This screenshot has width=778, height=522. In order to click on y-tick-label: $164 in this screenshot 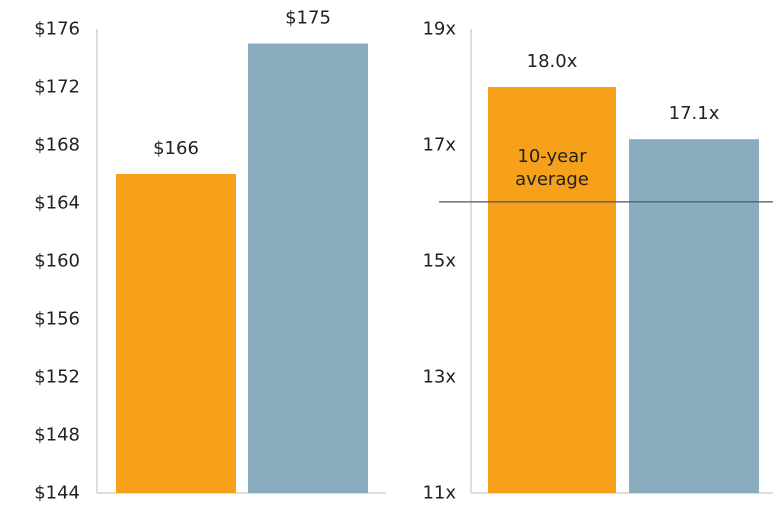, I will do `click(57, 203)`.